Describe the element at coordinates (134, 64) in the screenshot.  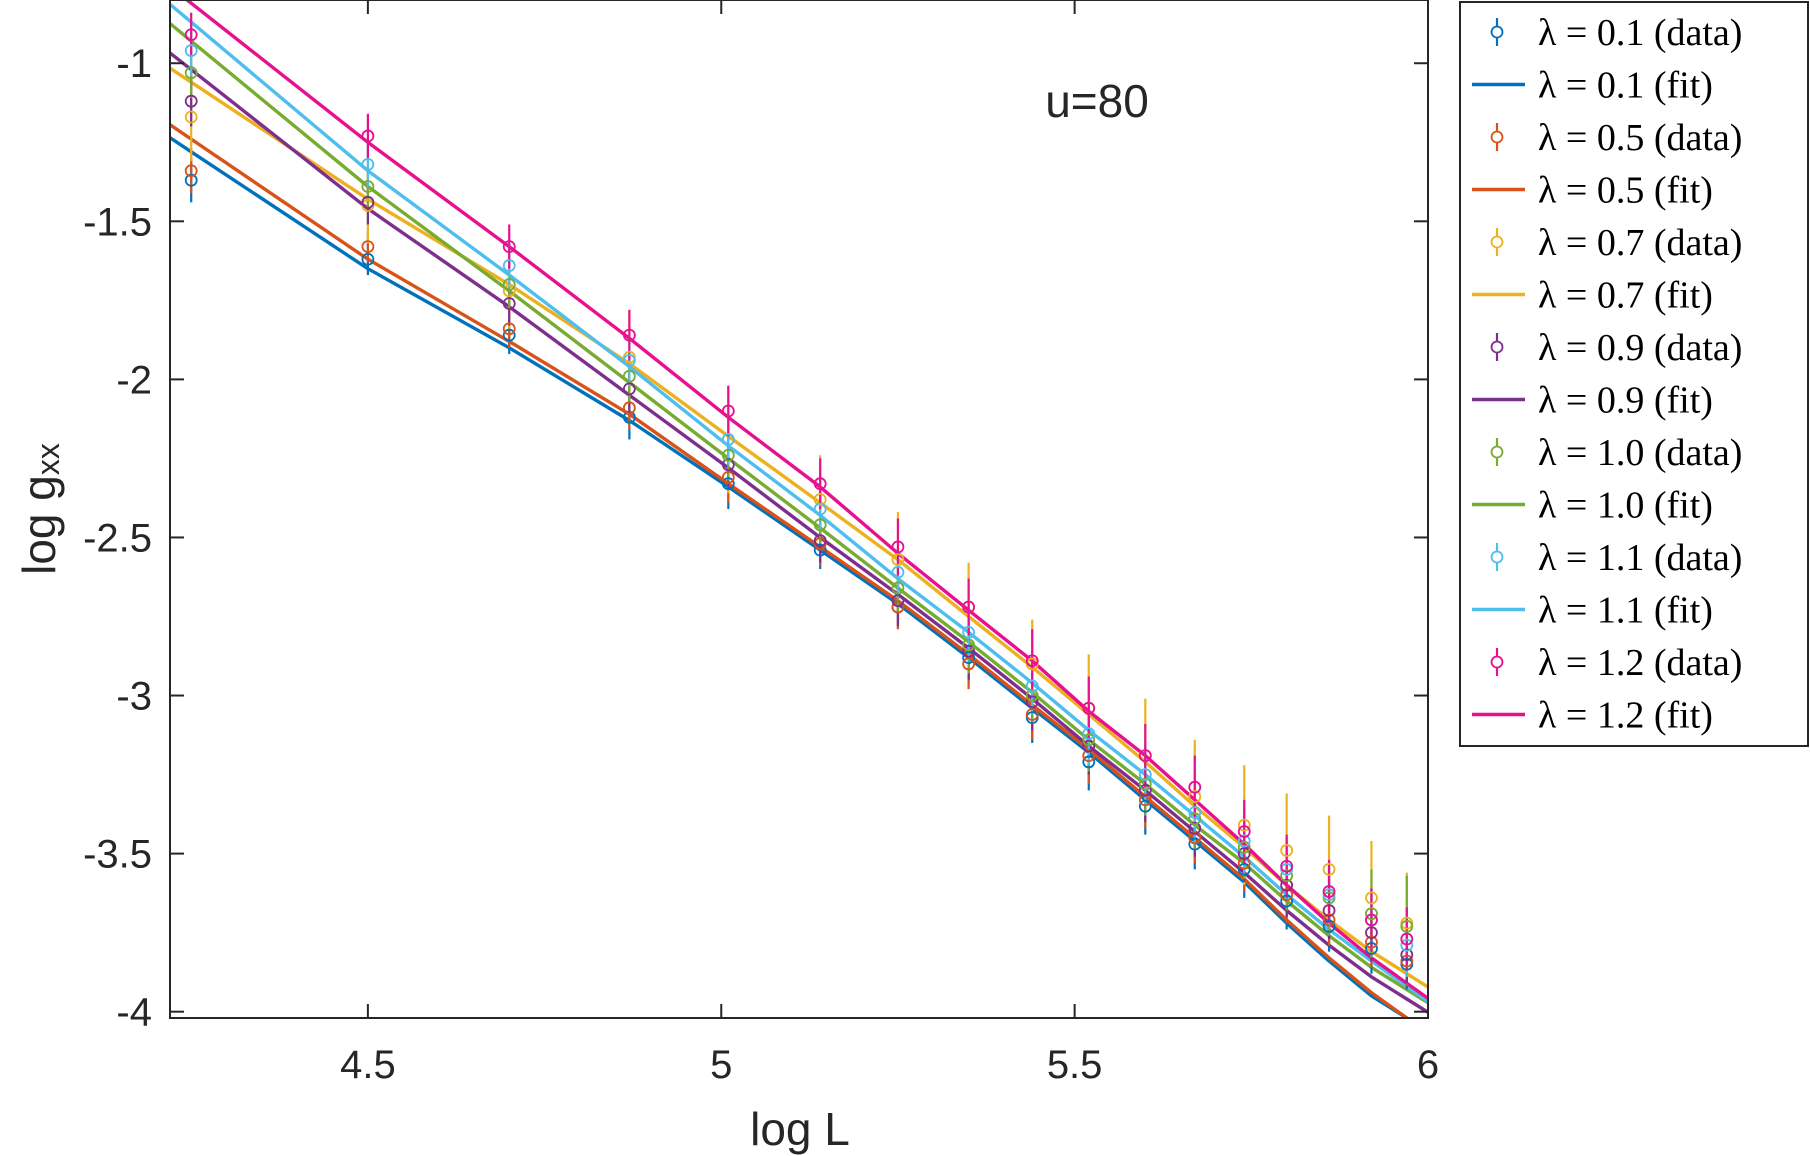
I see `y-tick-label: -1` at that location.